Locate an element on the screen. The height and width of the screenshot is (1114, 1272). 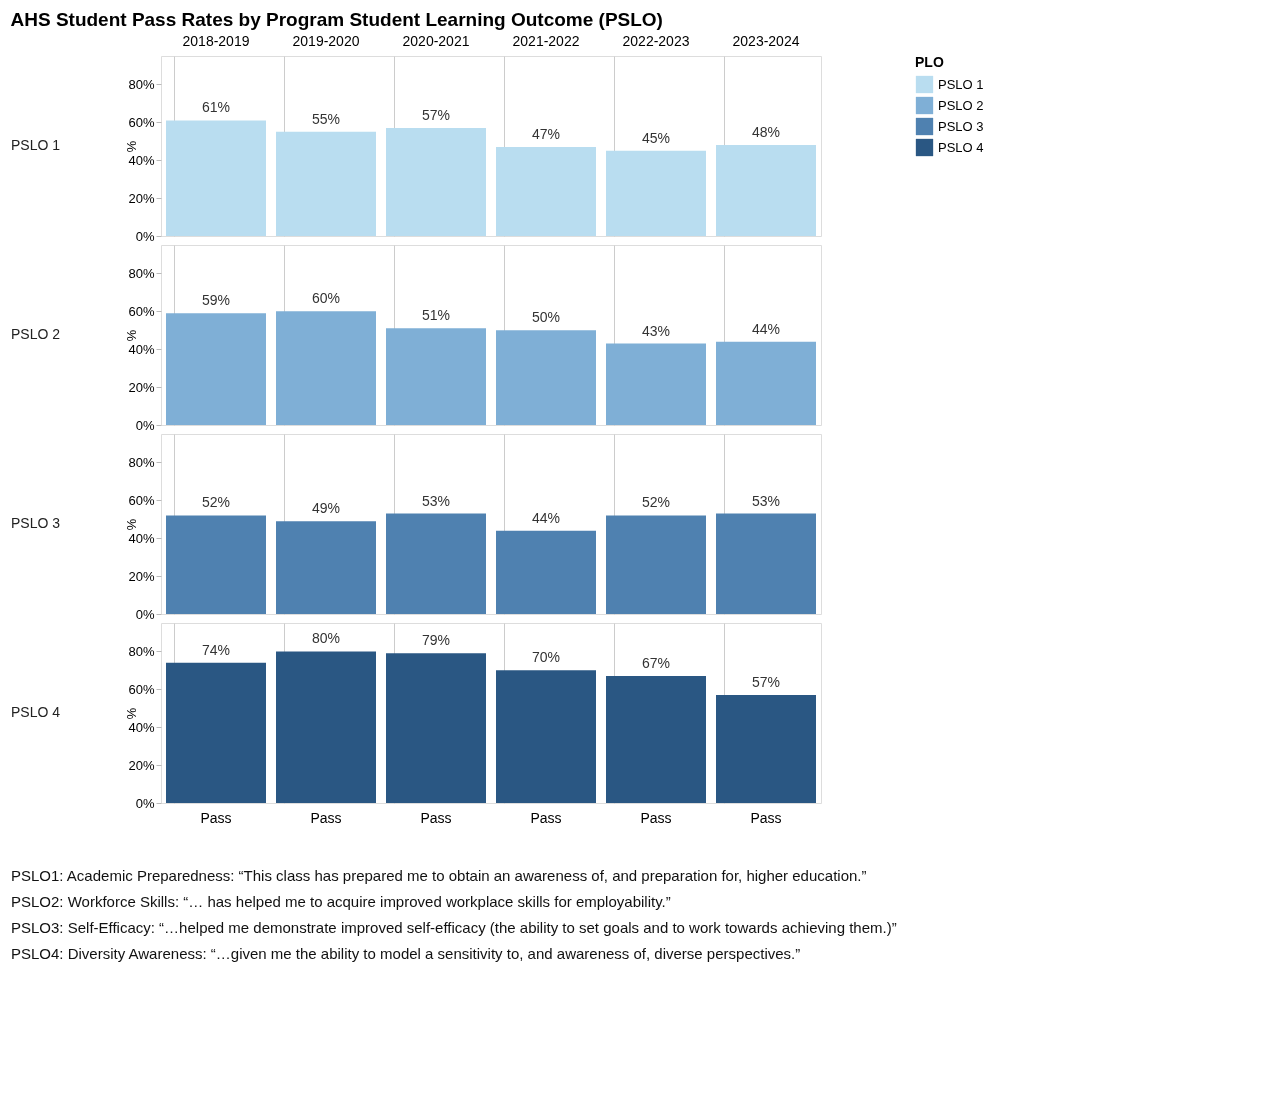
data-label: 43% is located at coordinates (656, 330).